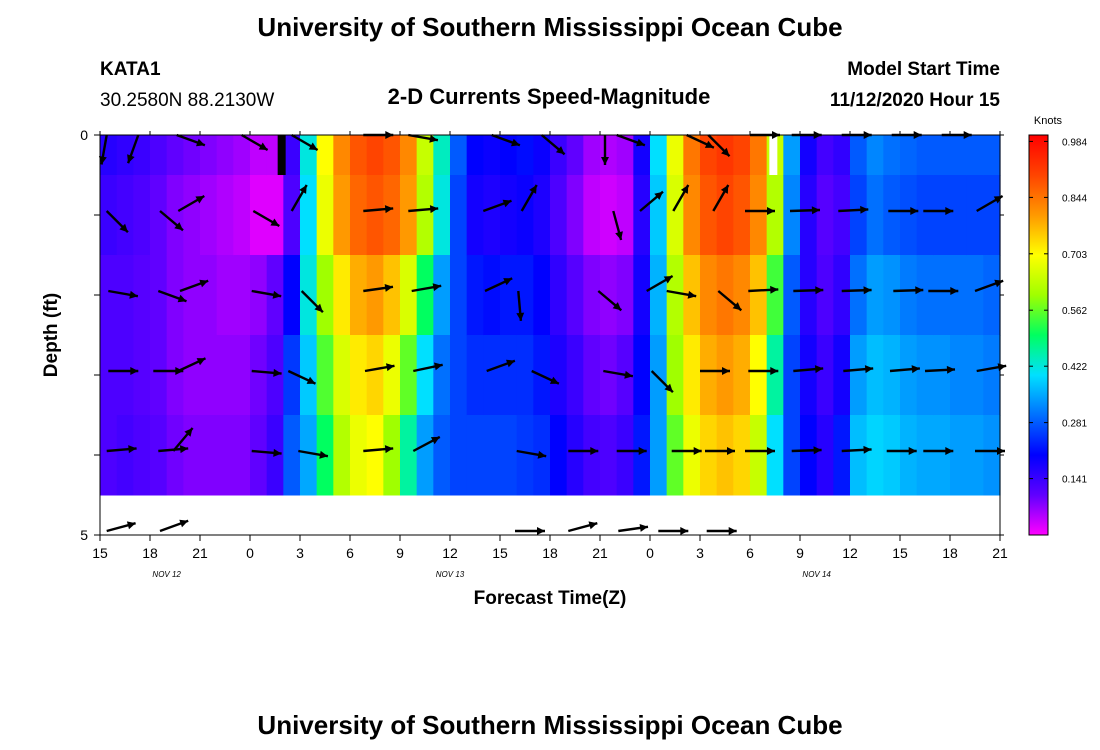  I want to click on day-label: NOV 14, so click(816, 574).